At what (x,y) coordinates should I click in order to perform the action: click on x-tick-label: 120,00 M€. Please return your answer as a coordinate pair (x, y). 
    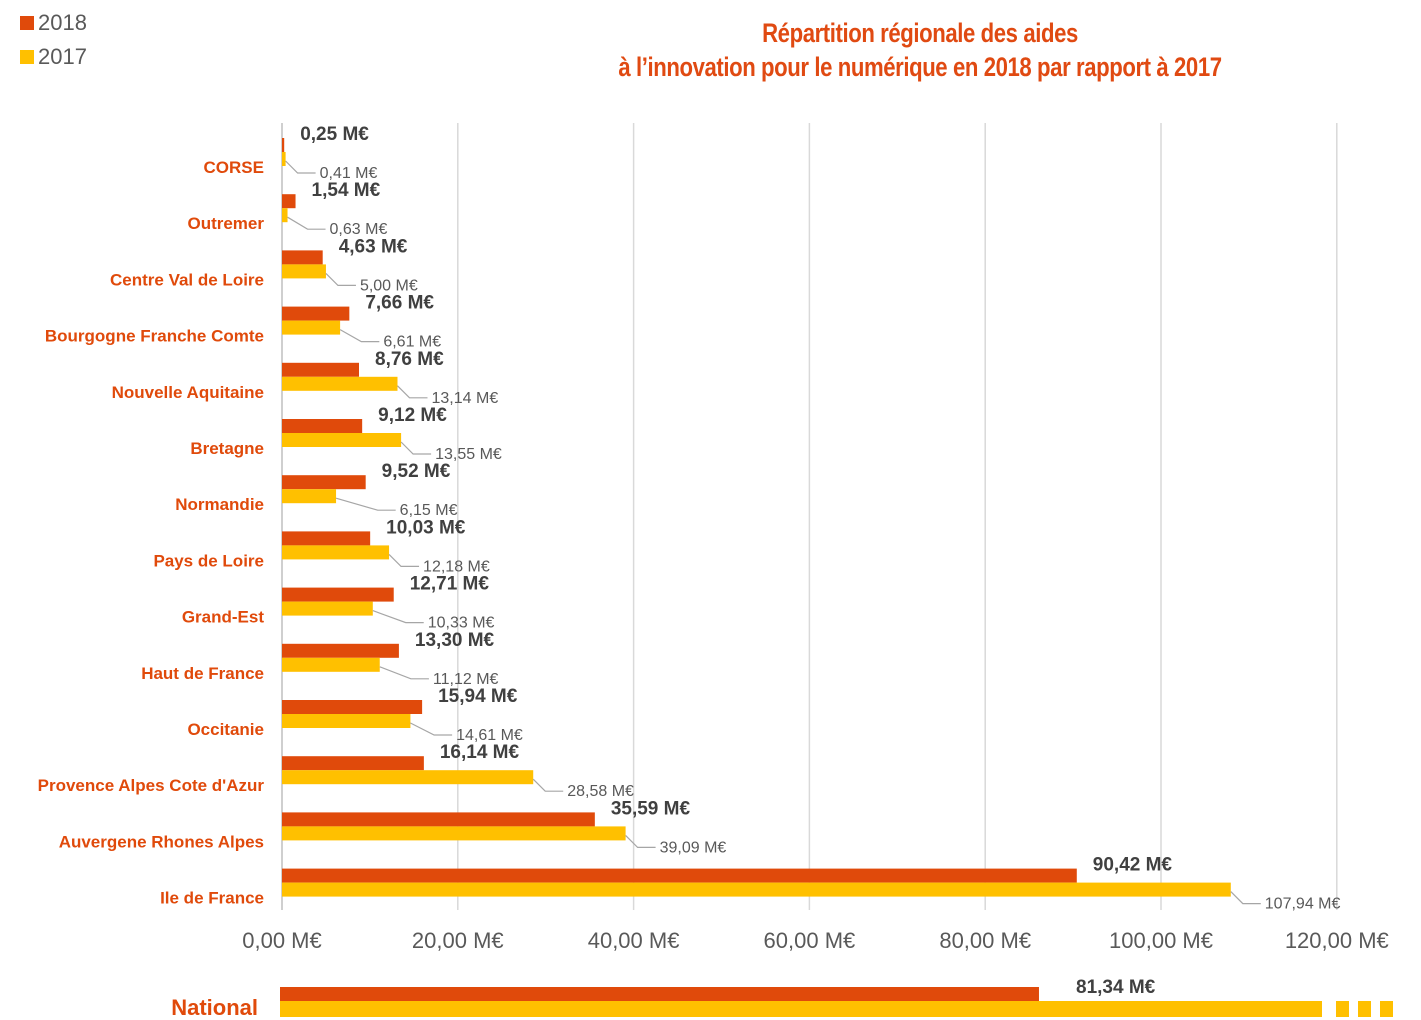
    Looking at the image, I should click on (1337, 940).